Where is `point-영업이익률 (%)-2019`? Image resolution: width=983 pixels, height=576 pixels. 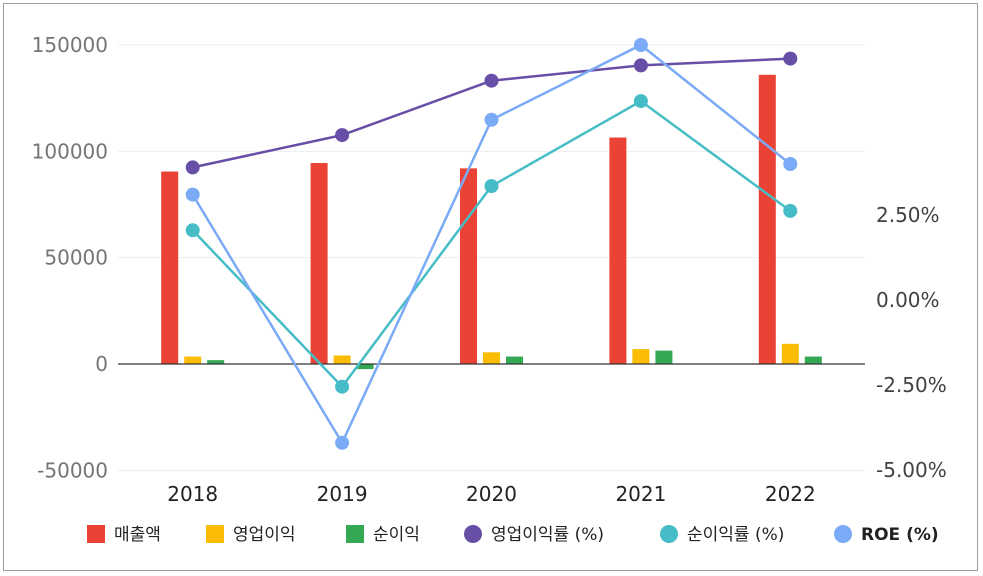
point-영업이익률 (%)-2019 is located at coordinates (342, 135).